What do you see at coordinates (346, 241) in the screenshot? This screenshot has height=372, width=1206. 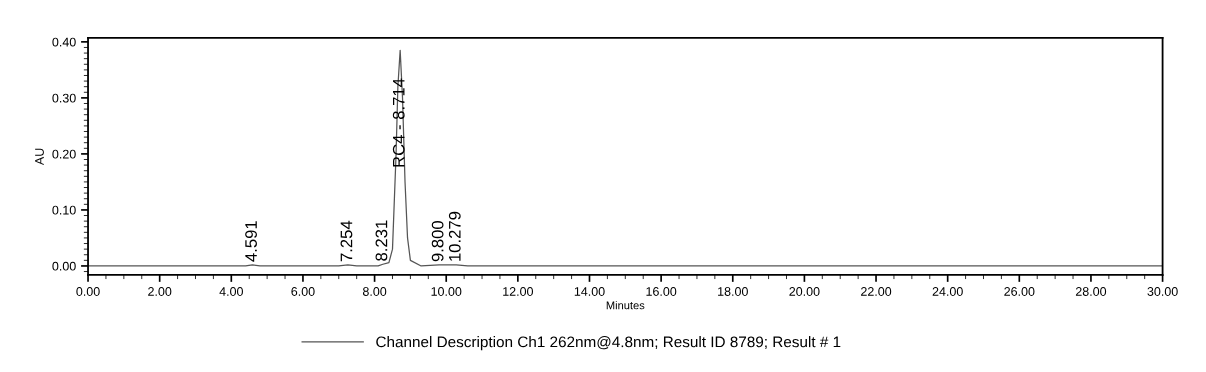 I see `annotation: 7.254` at bounding box center [346, 241].